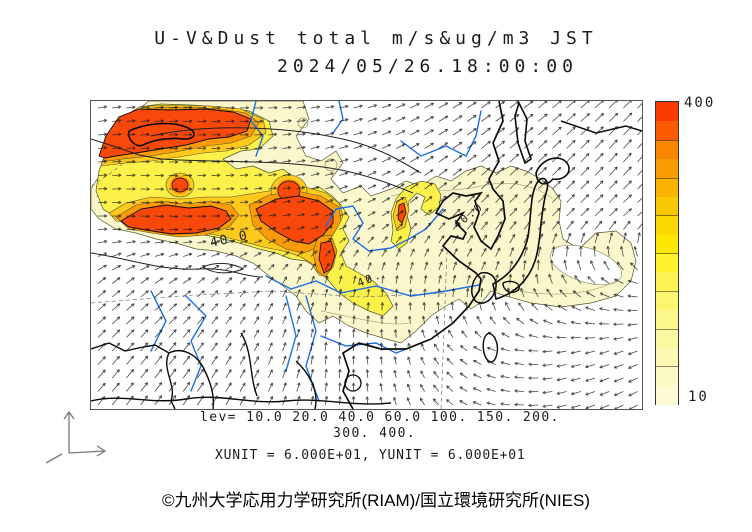  What do you see at coordinates (375, 433) in the screenshot?
I see `levels-caption-line2: 300. 400.` at bounding box center [375, 433].